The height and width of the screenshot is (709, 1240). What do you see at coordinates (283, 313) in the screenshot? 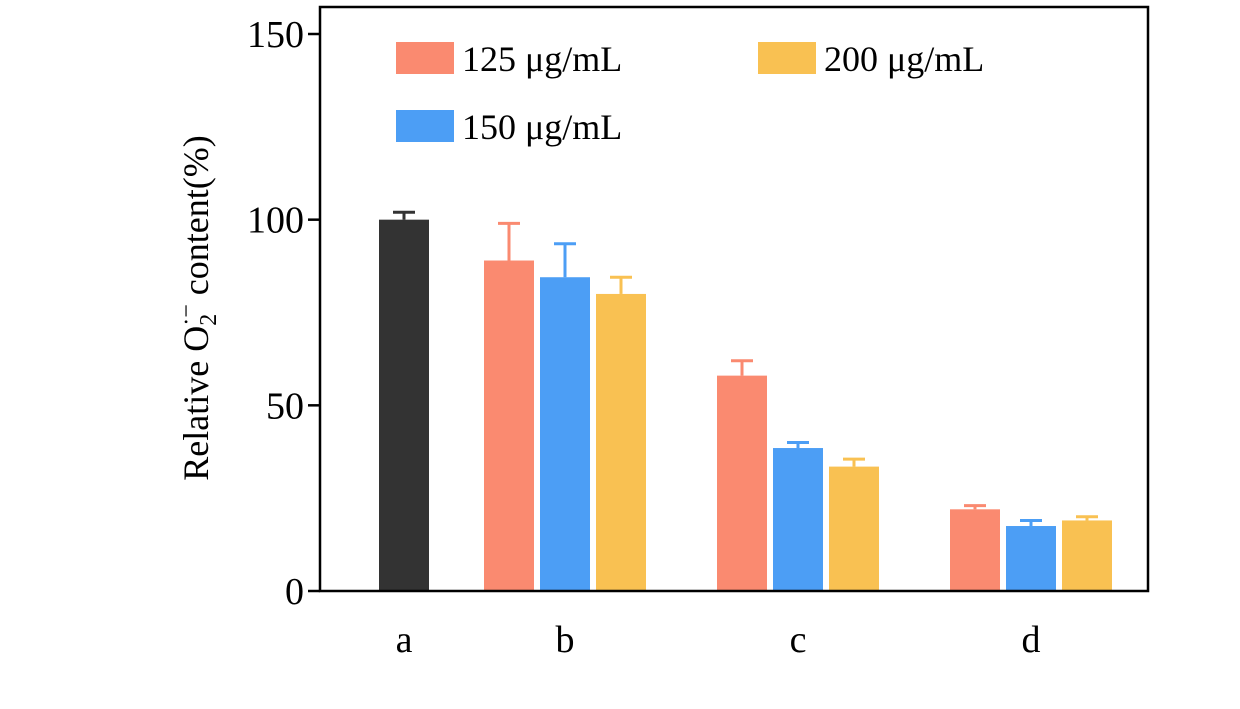
I see `y-axis: 0 50 100 150` at bounding box center [283, 313].